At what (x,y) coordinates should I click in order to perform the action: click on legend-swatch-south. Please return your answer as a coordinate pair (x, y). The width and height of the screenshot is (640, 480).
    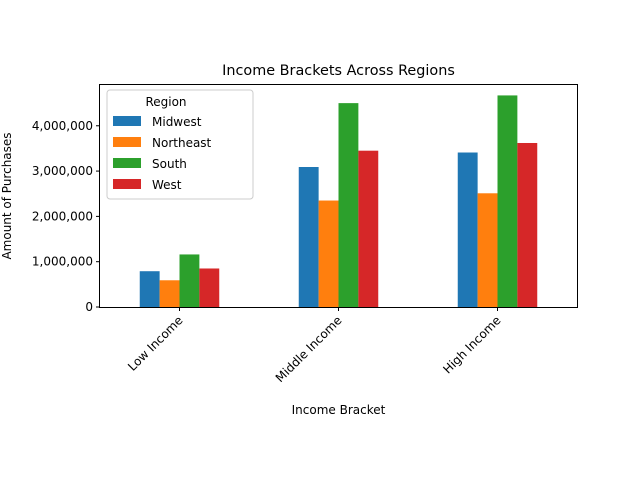
    Looking at the image, I should click on (127, 163).